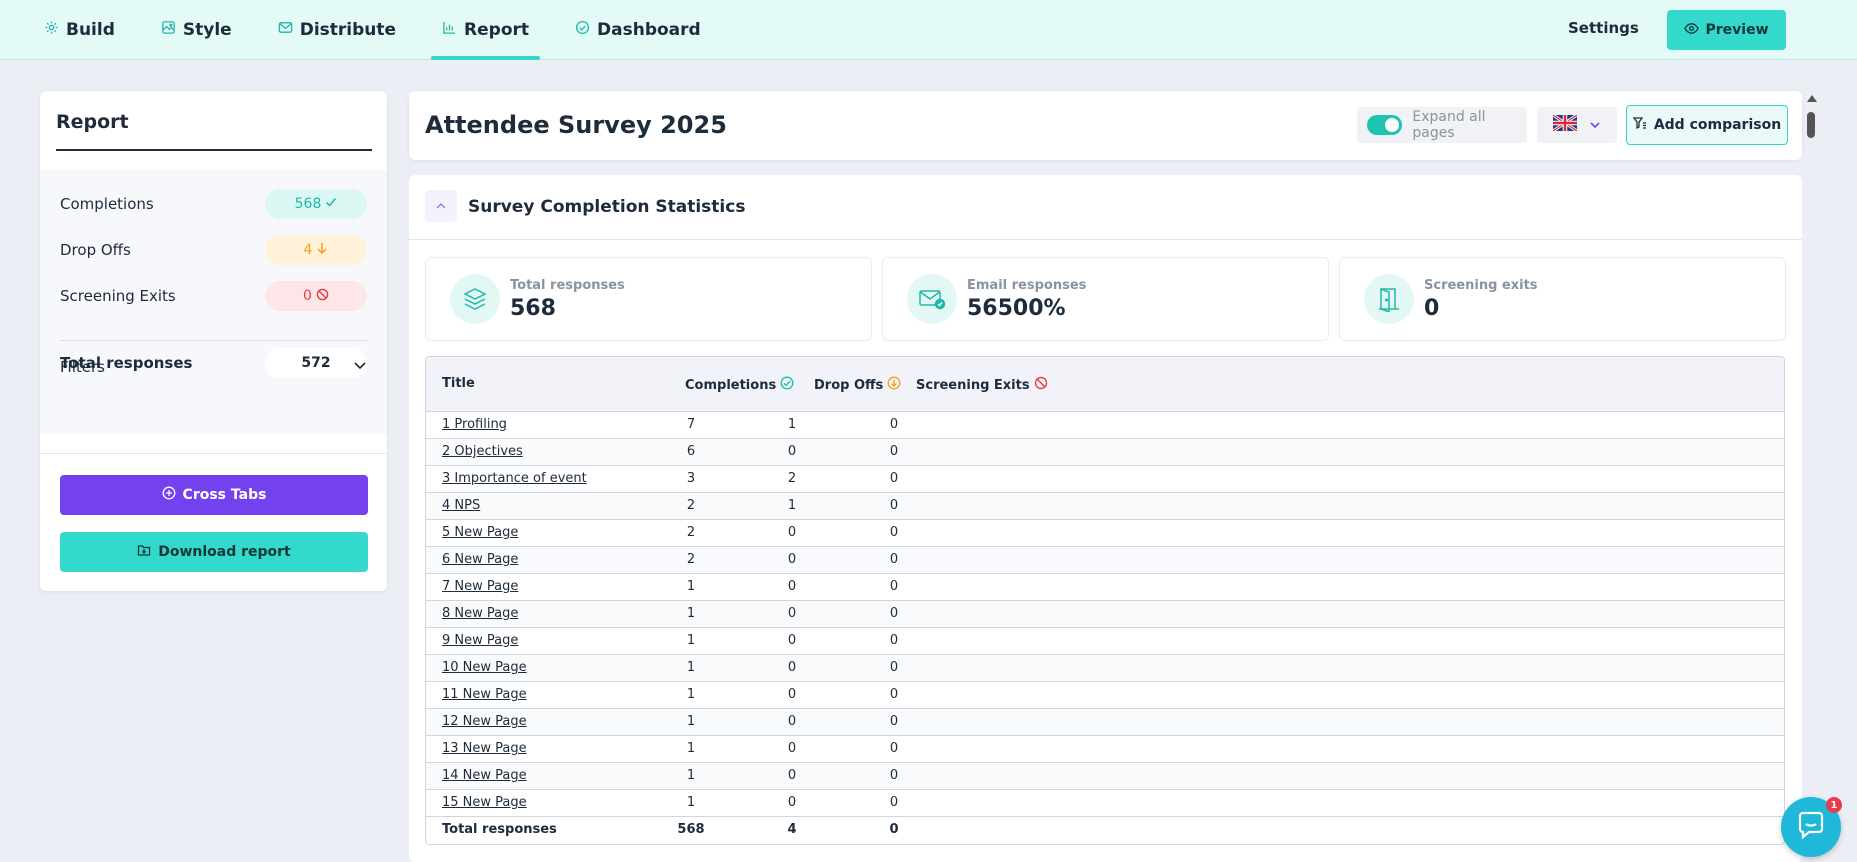  I want to click on page-link: 7 New Page, so click(480, 586).